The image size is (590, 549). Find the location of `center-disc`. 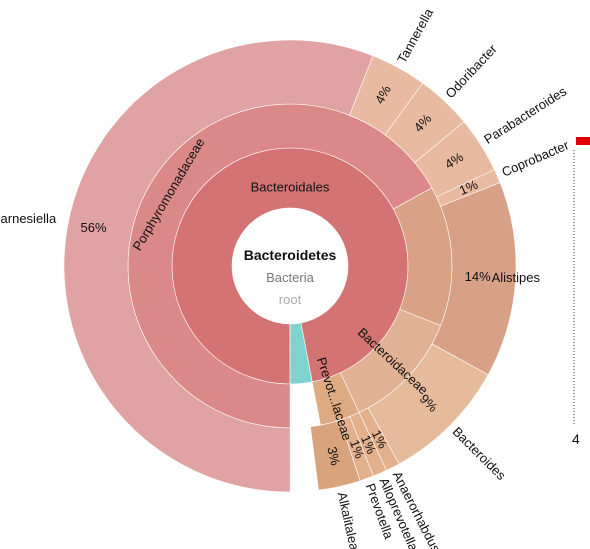

center-disc is located at coordinates (290, 266).